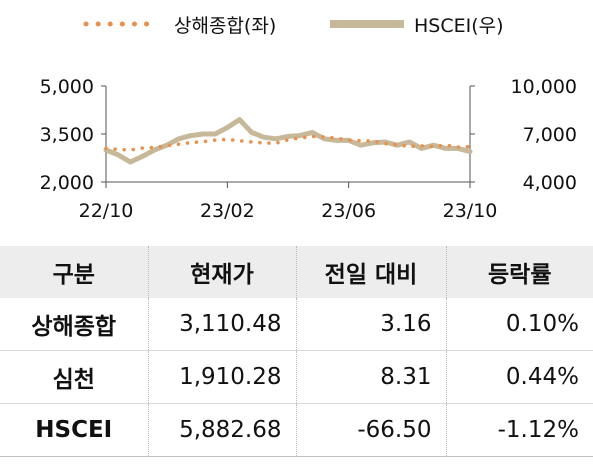 The width and height of the screenshot is (593, 469). I want to click on y-left-tick-label: 2,000, so click(67, 183).